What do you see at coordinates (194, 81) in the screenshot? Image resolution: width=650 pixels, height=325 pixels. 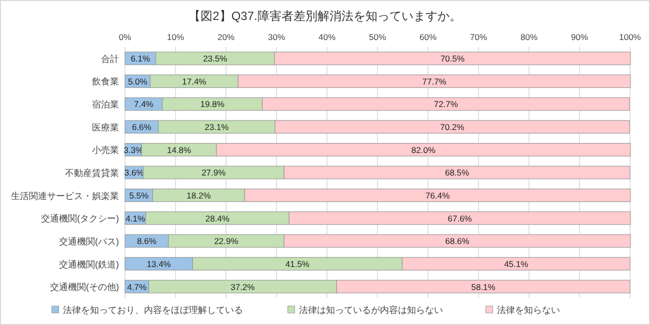 I see `data-label: 17.4%` at bounding box center [194, 81].